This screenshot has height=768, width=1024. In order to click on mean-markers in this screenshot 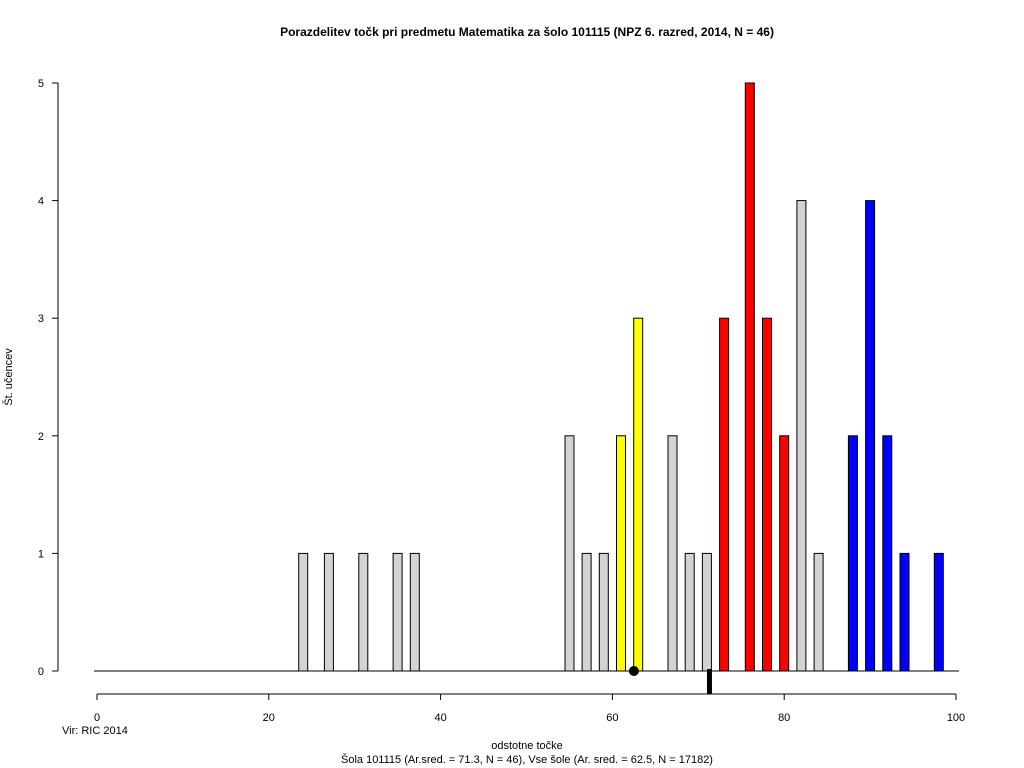, I will do `click(670, 680)`.